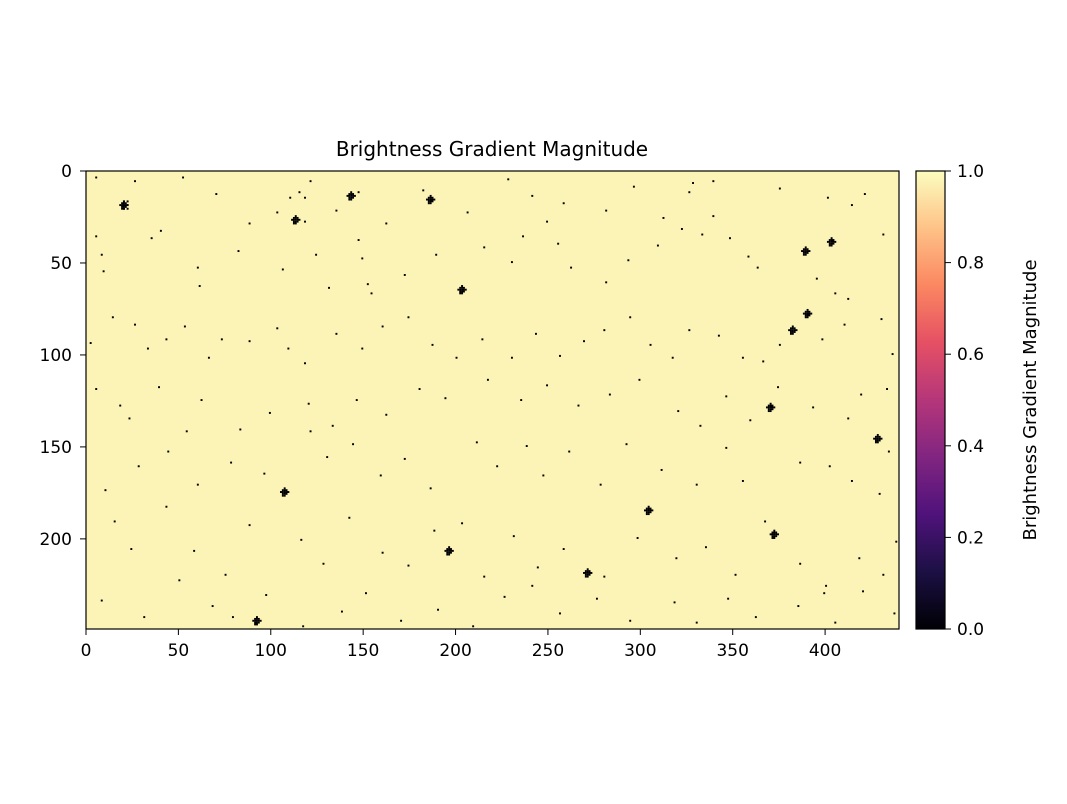  Describe the element at coordinates (363, 651) in the screenshot. I see `x-tick-label: 150` at that location.